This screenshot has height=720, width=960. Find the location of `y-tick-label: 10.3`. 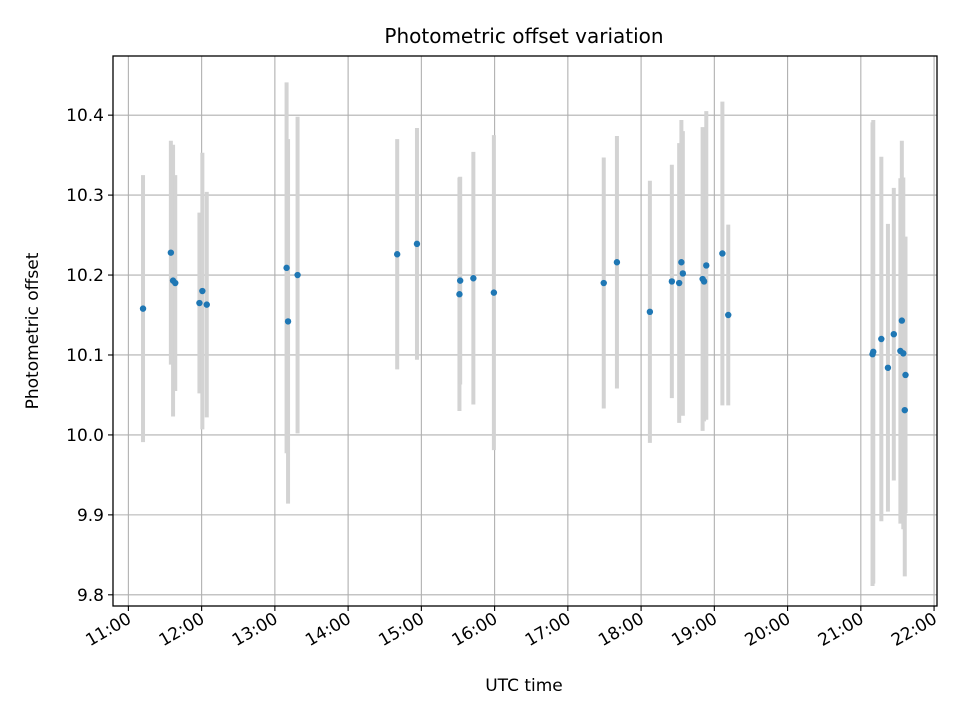

y-tick-label: 10.3 is located at coordinates (85, 196).